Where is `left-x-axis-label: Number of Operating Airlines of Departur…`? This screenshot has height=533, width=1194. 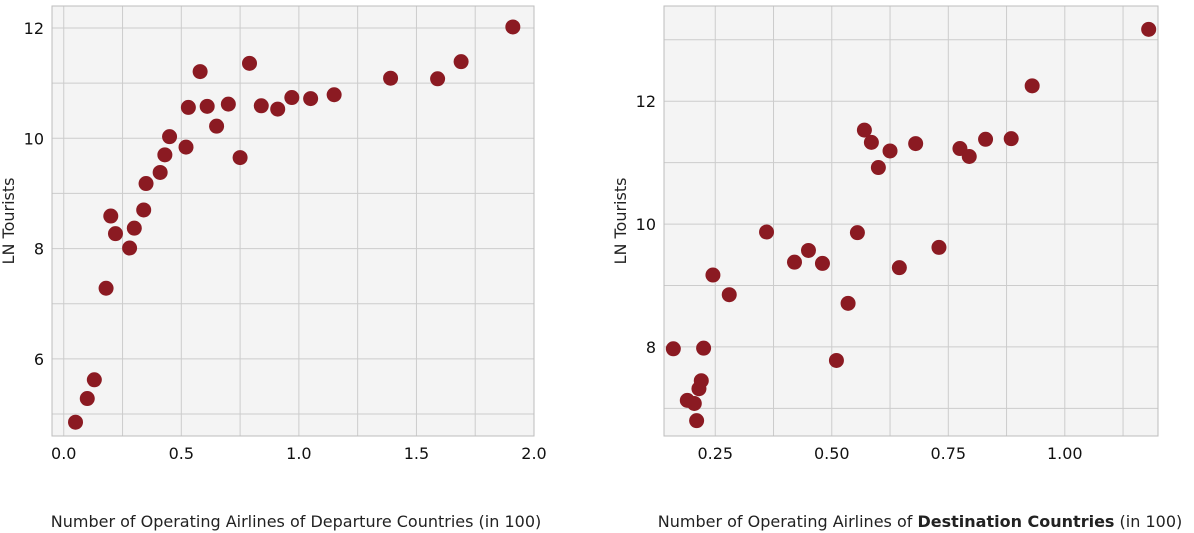 left-x-axis-label: Number of Operating Airlines of Departur… is located at coordinates (296, 521).